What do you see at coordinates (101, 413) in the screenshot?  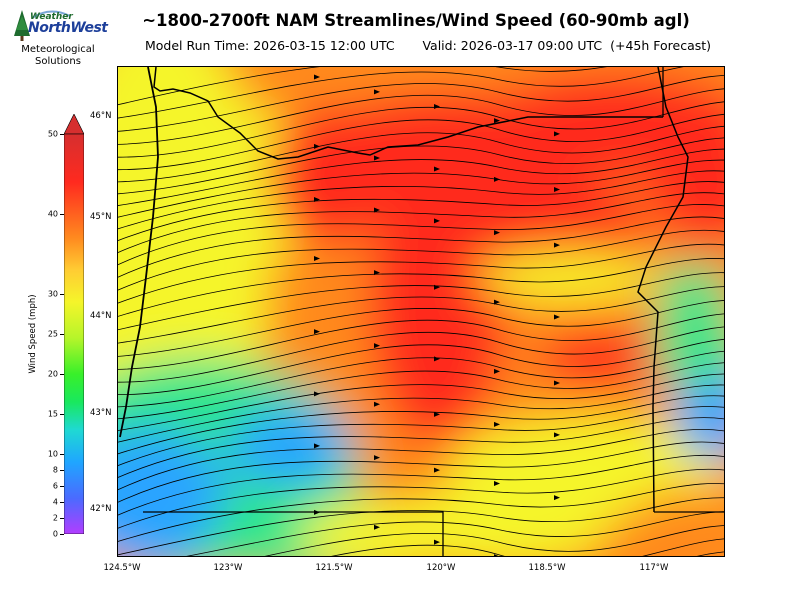 I see `lat-label-43: 43°N` at bounding box center [101, 413].